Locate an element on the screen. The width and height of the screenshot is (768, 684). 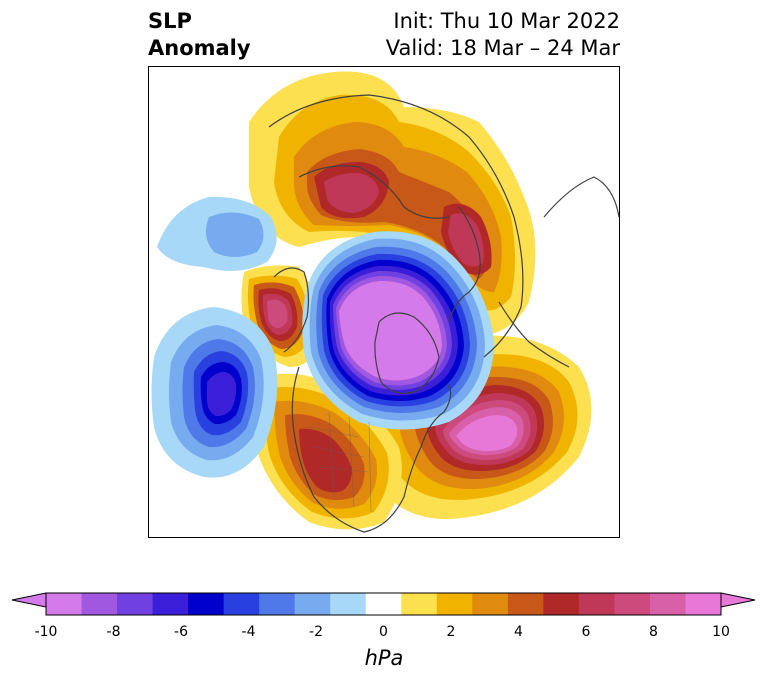
central-pacific-negative-anomaly is located at coordinates (217, 233).